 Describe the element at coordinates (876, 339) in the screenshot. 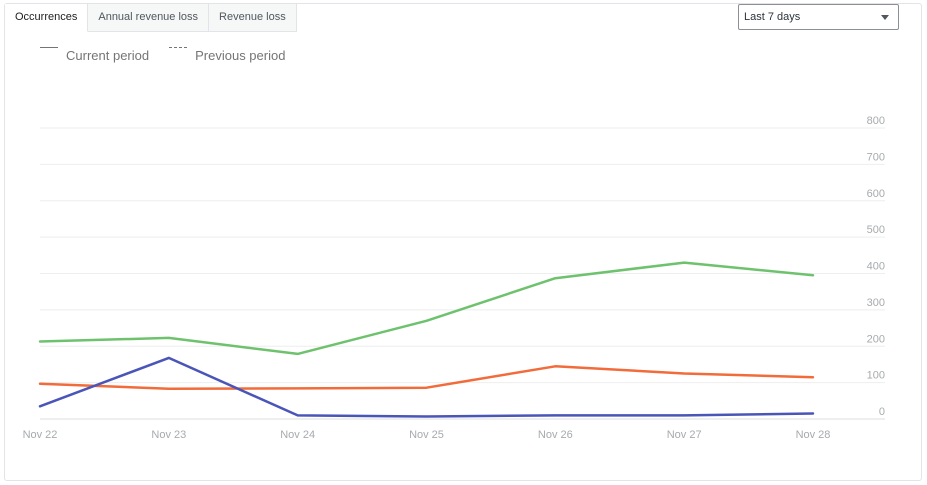

I see `y-tick-label: 200` at that location.